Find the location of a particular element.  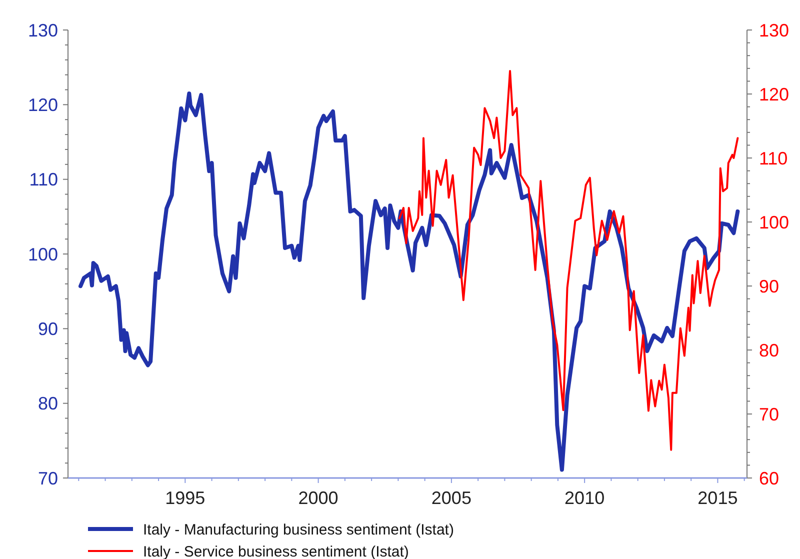

y-tick-label: 80 is located at coordinates (48, 404).